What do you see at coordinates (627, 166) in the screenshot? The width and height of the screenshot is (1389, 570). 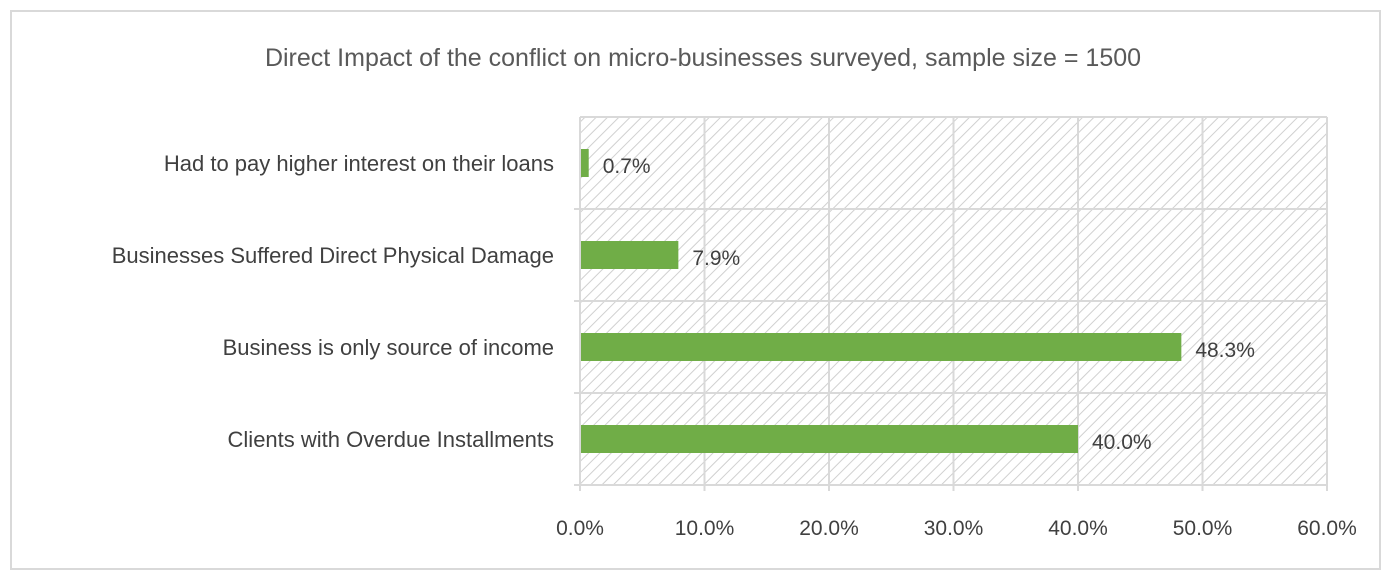 I see `data-label-0: 0.7%` at bounding box center [627, 166].